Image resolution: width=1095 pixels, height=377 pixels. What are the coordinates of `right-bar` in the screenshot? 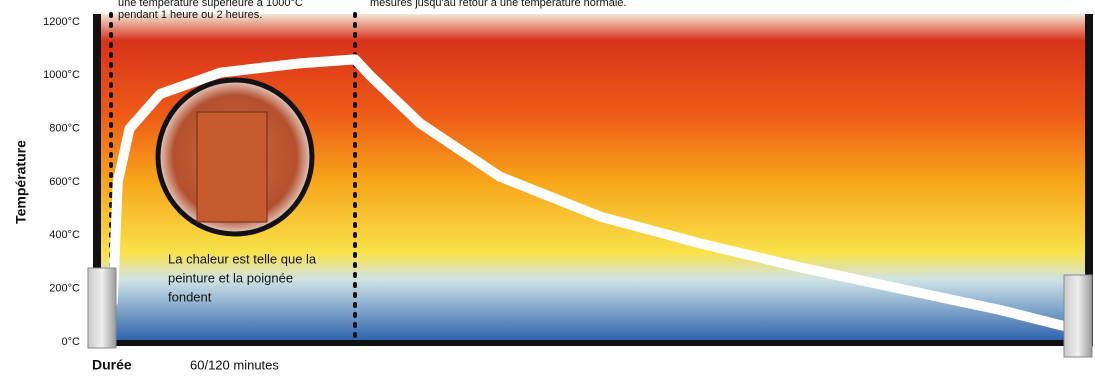 It's located at (1089, 180).